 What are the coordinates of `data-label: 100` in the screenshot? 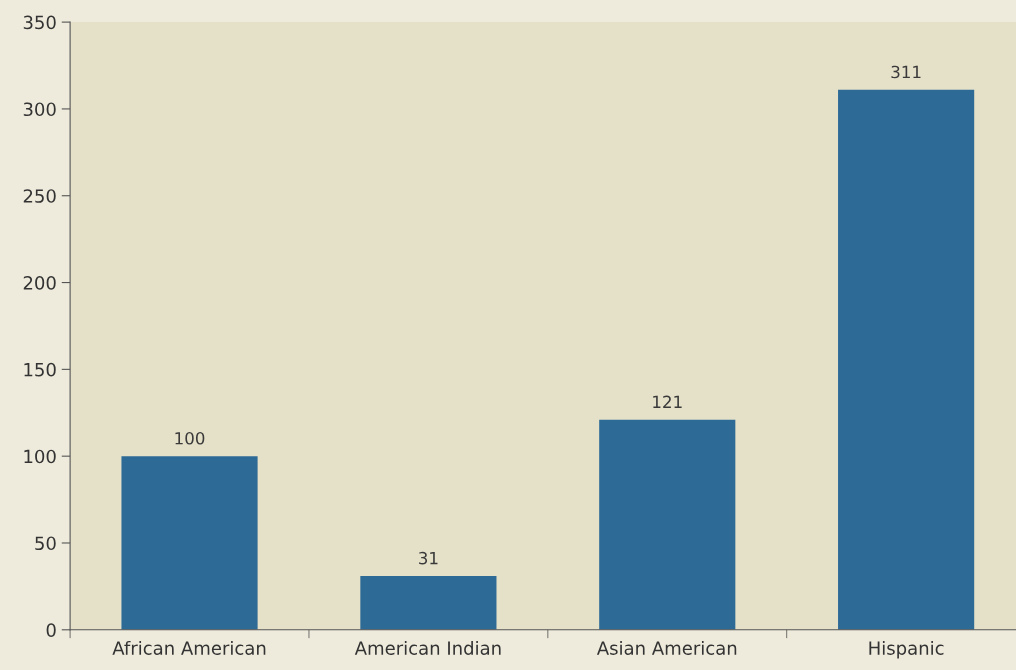 It's located at (190, 438).